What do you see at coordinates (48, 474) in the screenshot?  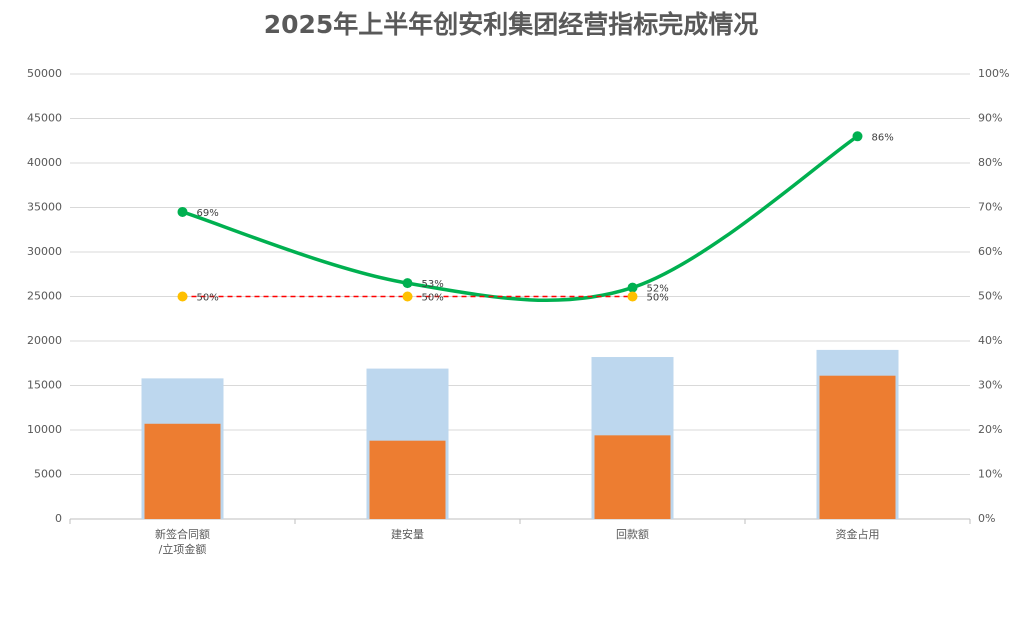 I see `y-tick-label: 5000` at bounding box center [48, 474].